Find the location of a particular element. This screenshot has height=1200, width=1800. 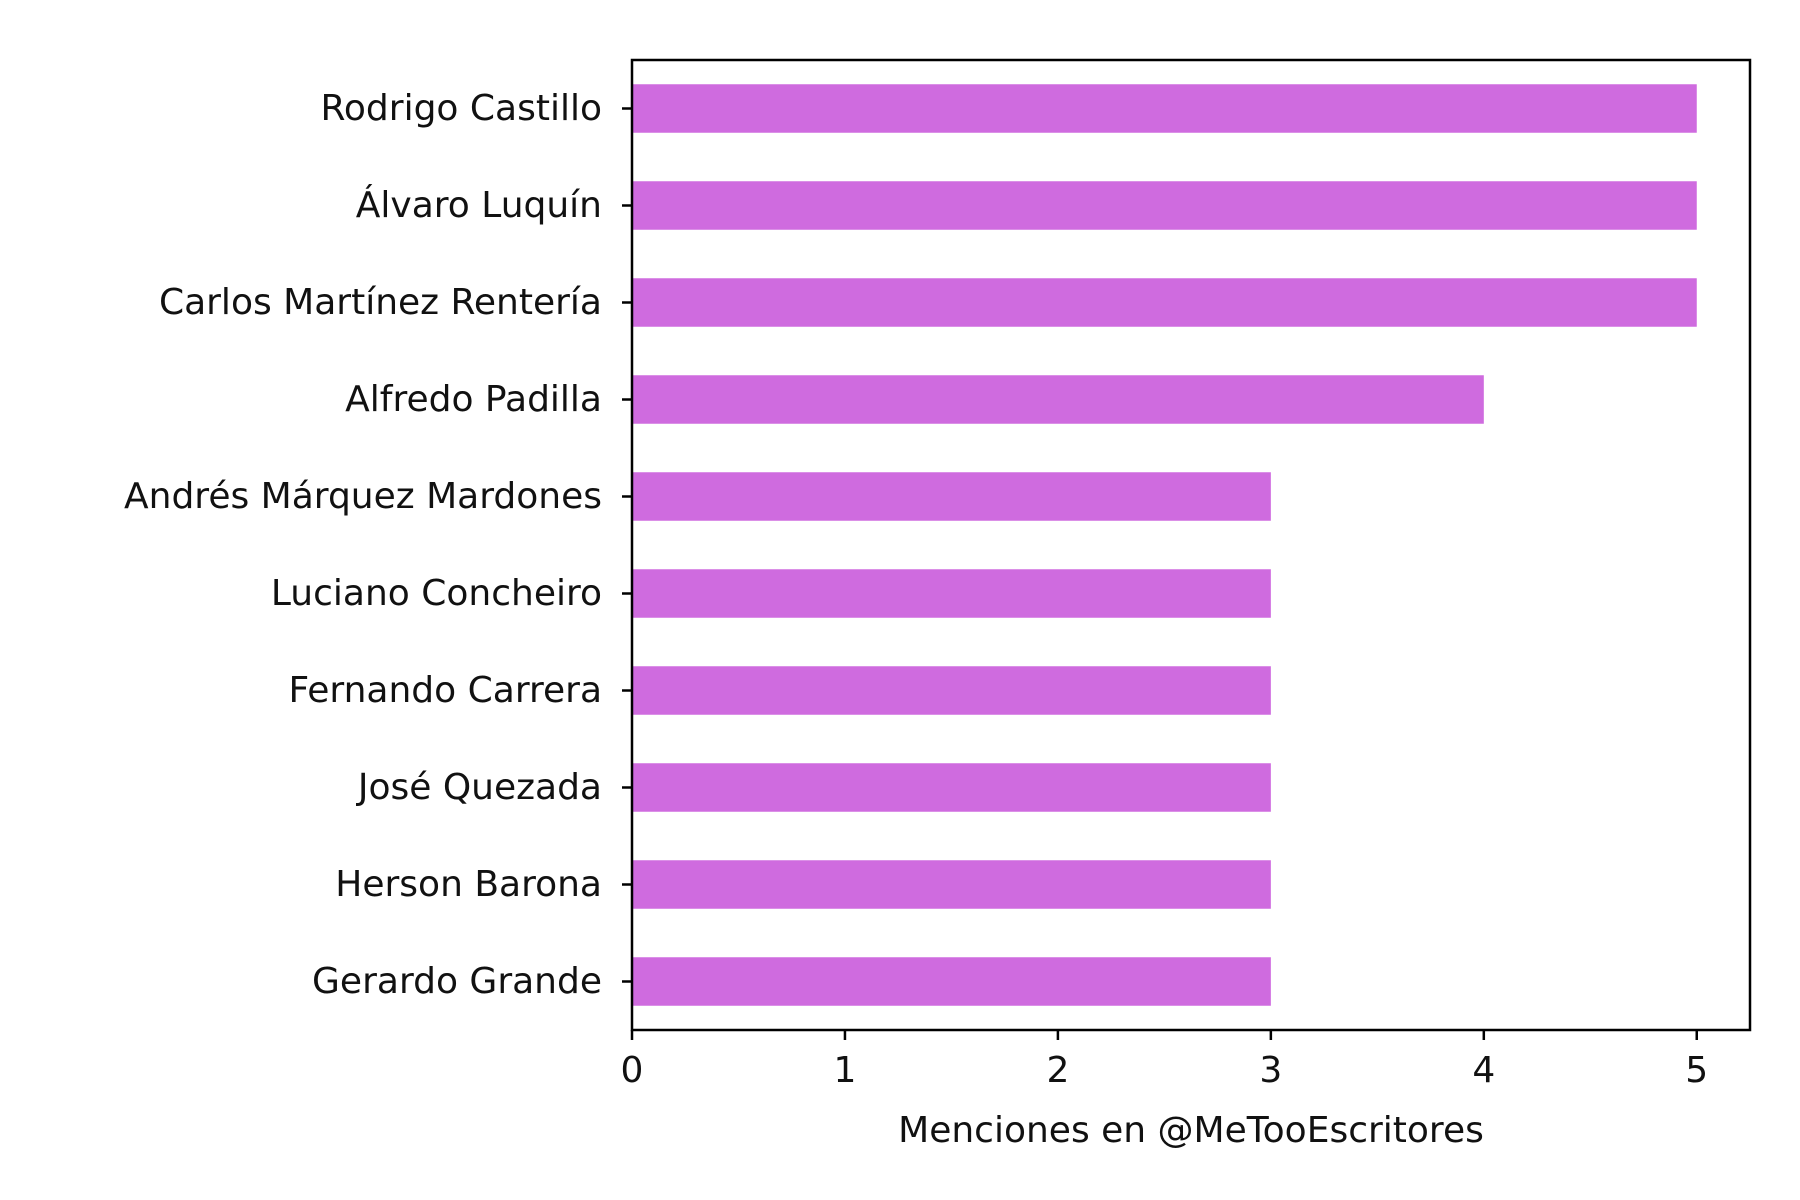

x-tick-label-5: 5 is located at coordinates (1696, 1070).